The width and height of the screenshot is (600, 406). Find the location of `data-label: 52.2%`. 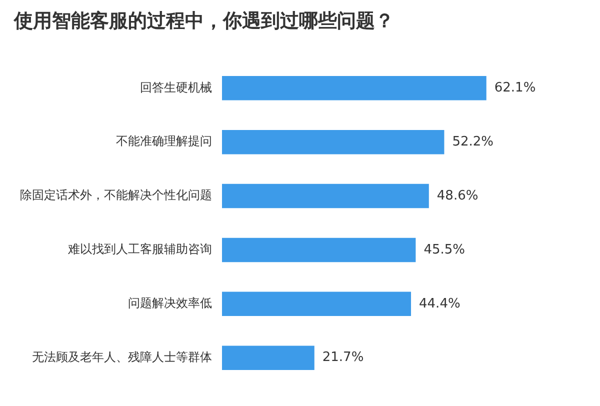

data-label: 52.2% is located at coordinates (473, 142).